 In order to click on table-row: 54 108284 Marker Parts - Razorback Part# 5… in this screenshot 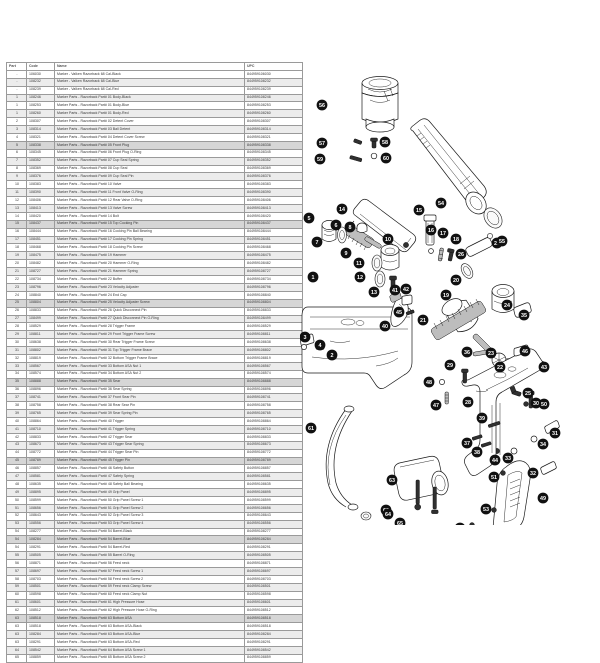, I will do `click(154, 540)`.